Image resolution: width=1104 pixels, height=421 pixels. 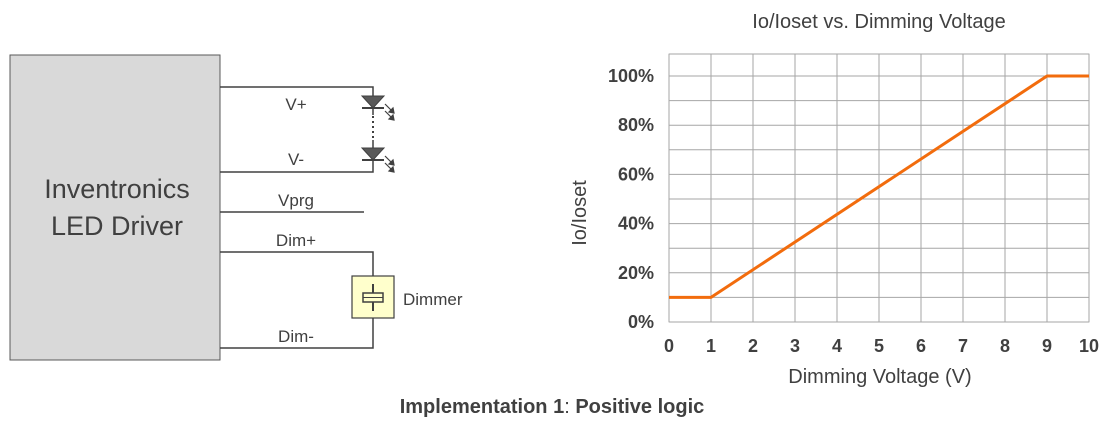 I want to click on dimmer-icon, so click(x=373, y=297).